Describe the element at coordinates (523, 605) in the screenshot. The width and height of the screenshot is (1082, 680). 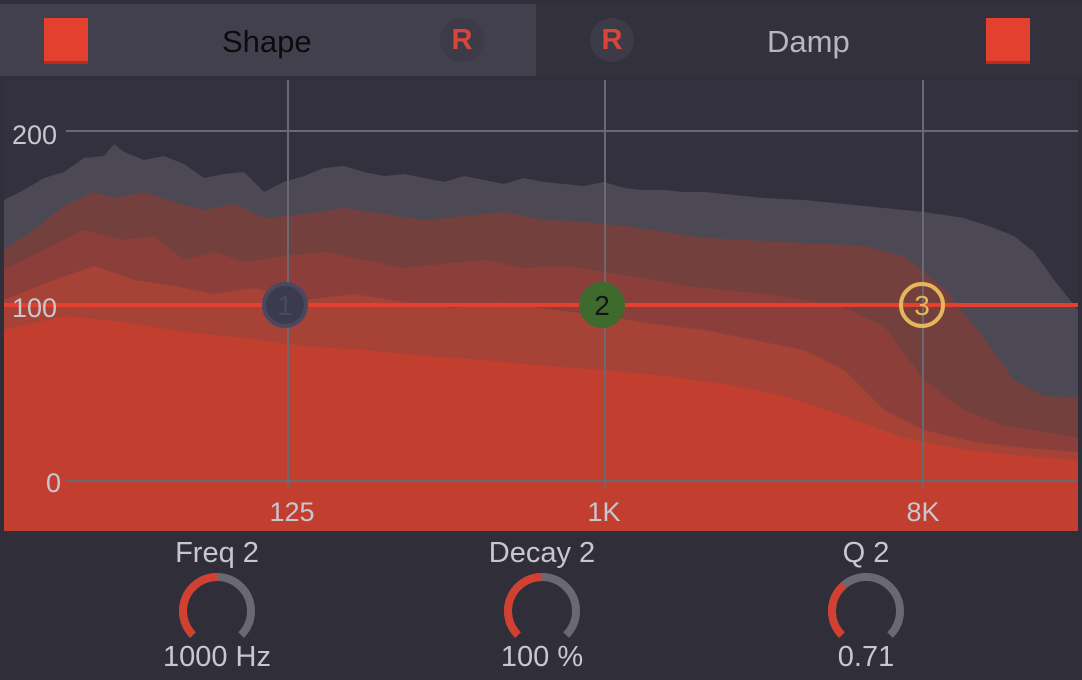
I see `decay-knob-fill` at that location.